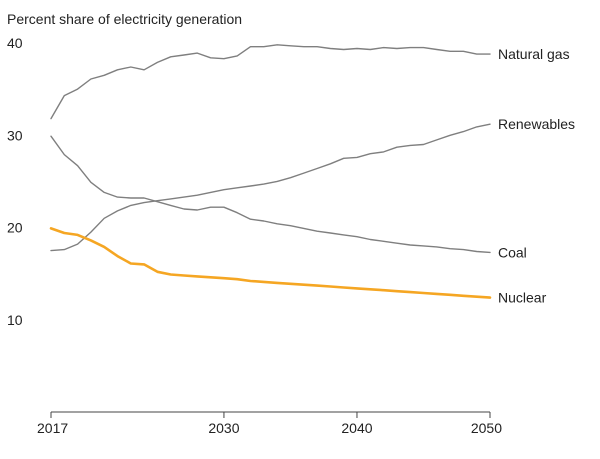  Describe the element at coordinates (15, 320) in the screenshot. I see `y-tick-label: 10` at that location.